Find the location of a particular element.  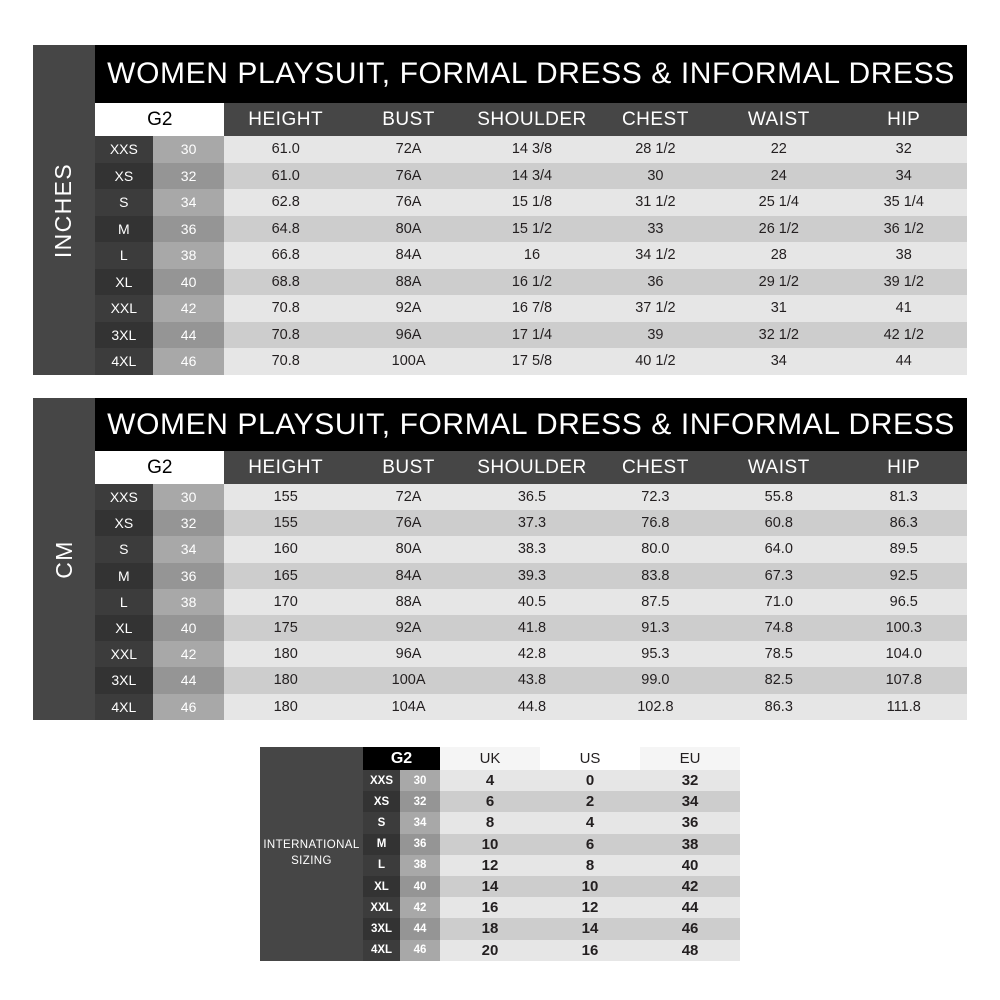

cell-chest: 28 1/2 is located at coordinates (655, 149).